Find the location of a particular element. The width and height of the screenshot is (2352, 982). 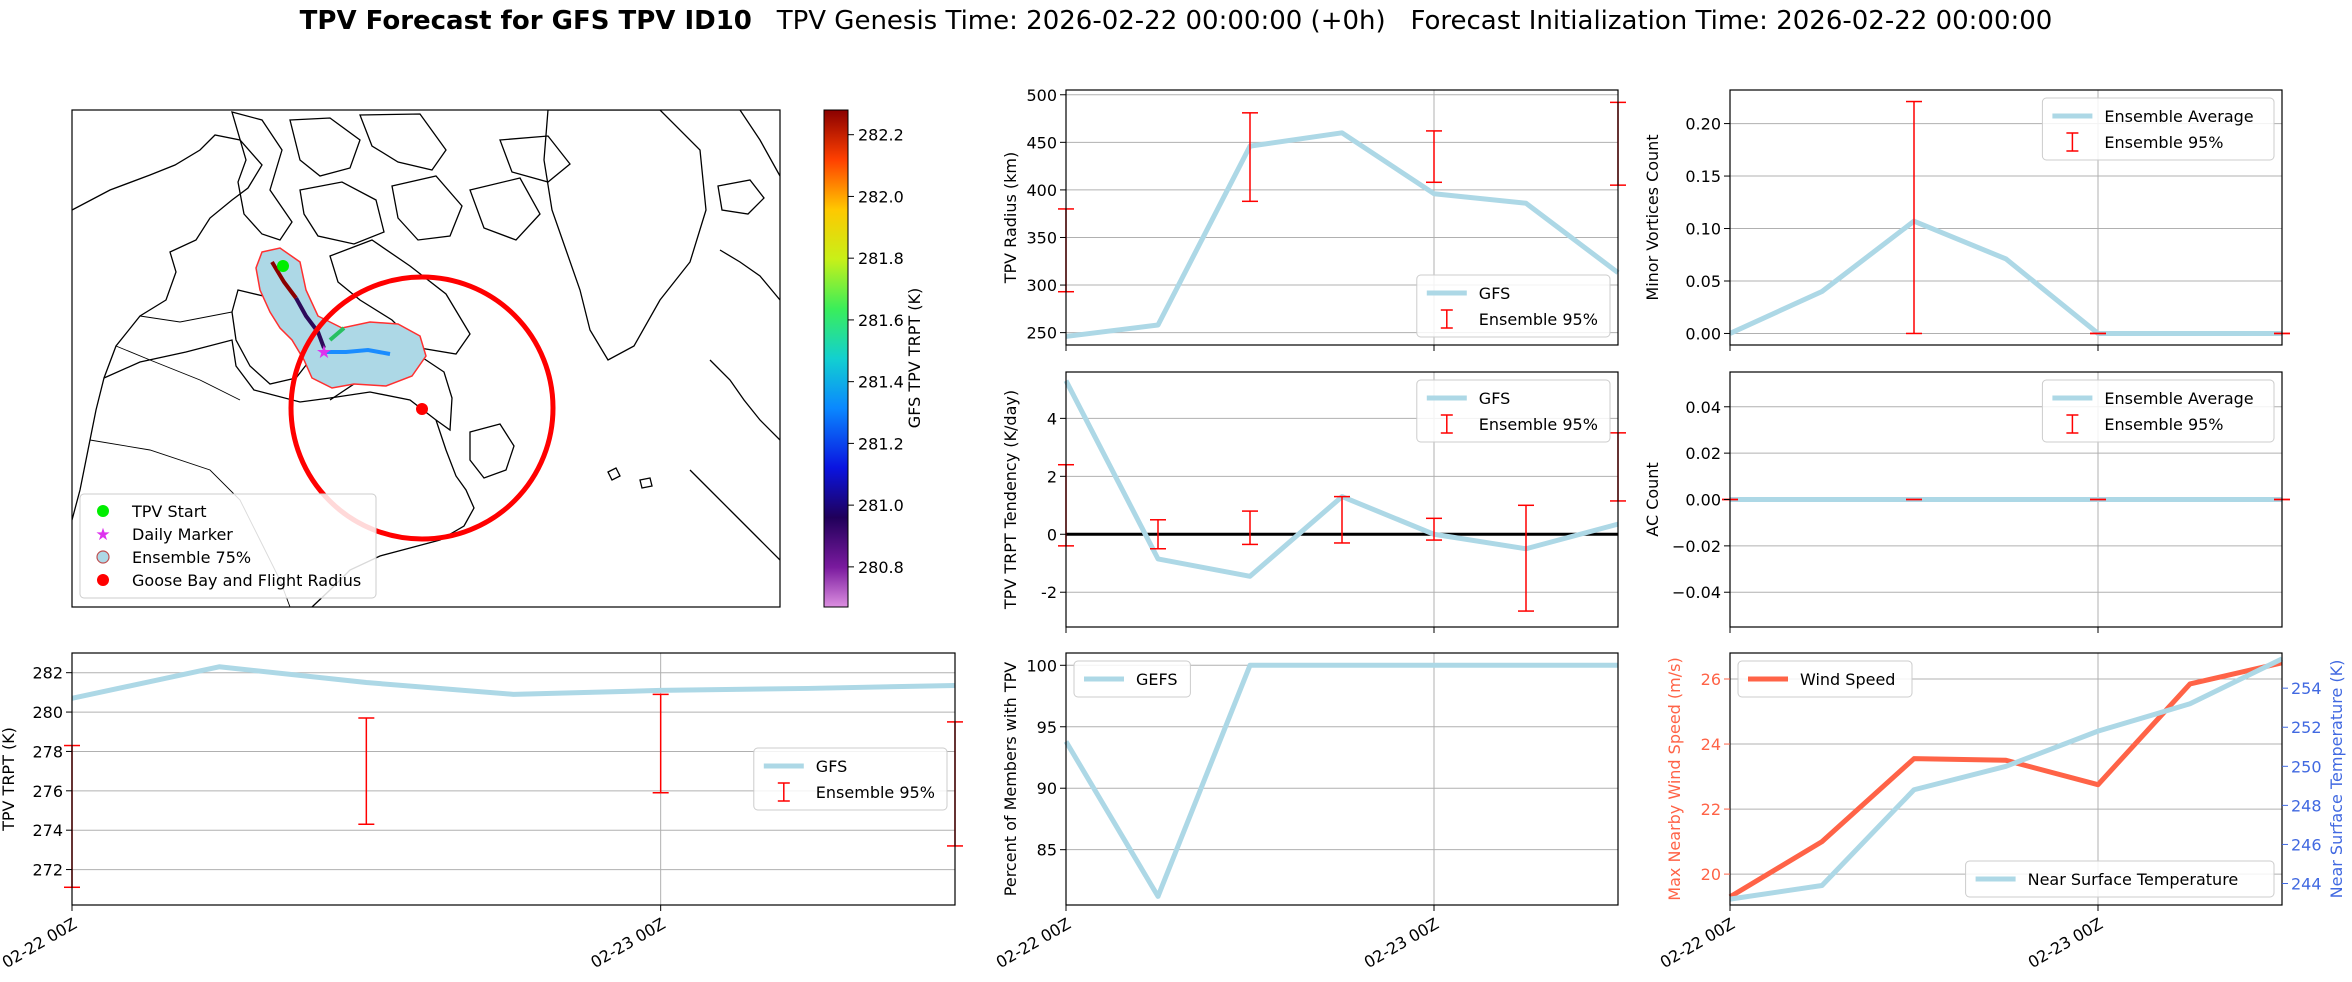

y2-tick-label: 248 is located at coordinates (2306, 805).